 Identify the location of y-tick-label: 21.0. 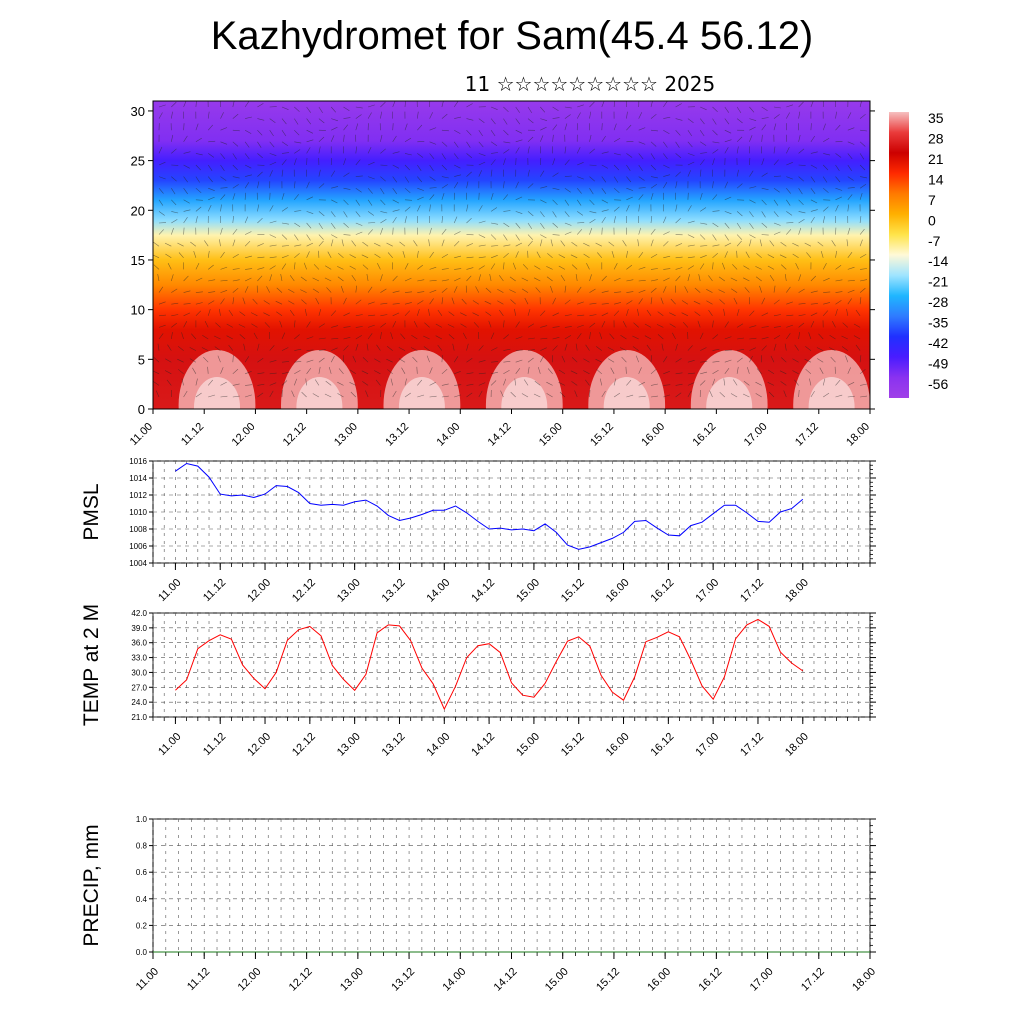
(139, 717).